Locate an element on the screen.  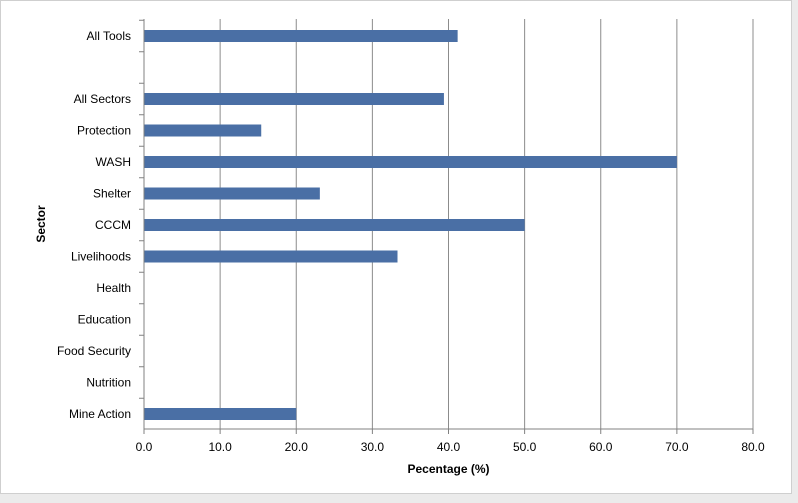
y-tick-label: Mine Action is located at coordinates (100, 414).